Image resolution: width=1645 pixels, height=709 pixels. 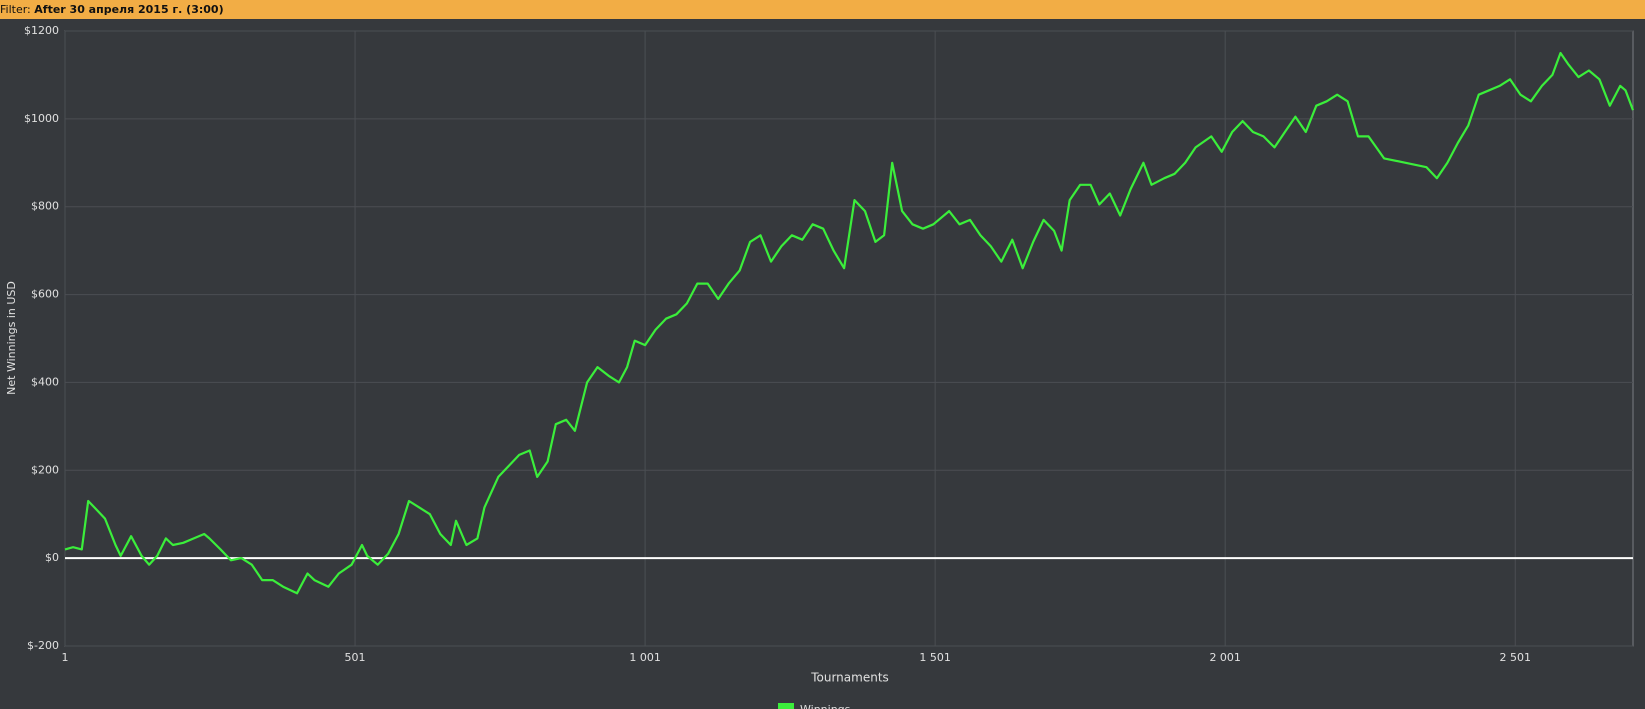 I want to click on x-tick-label: 501, so click(x=355, y=657).